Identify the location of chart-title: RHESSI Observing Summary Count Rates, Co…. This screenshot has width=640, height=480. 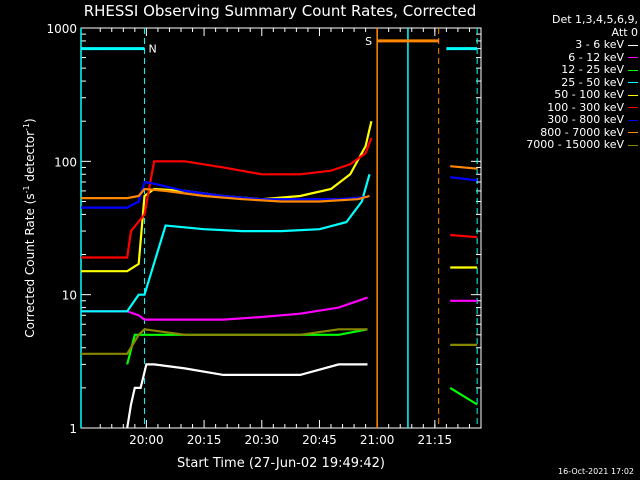
(280, 11).